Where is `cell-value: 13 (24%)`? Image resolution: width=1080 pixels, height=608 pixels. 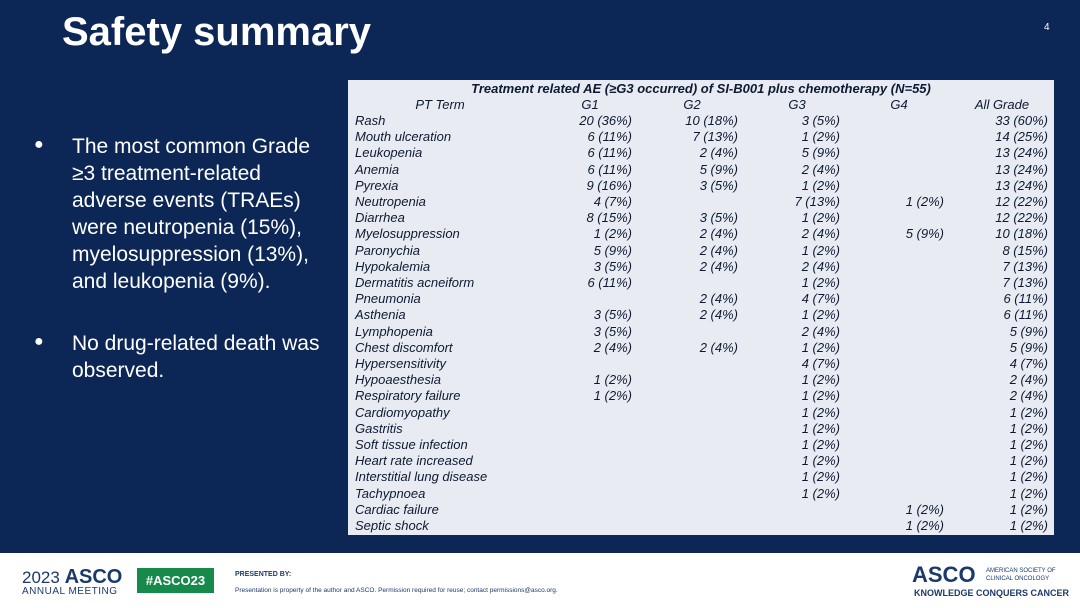
cell-value: 13 (24%) is located at coordinates (1021, 153).